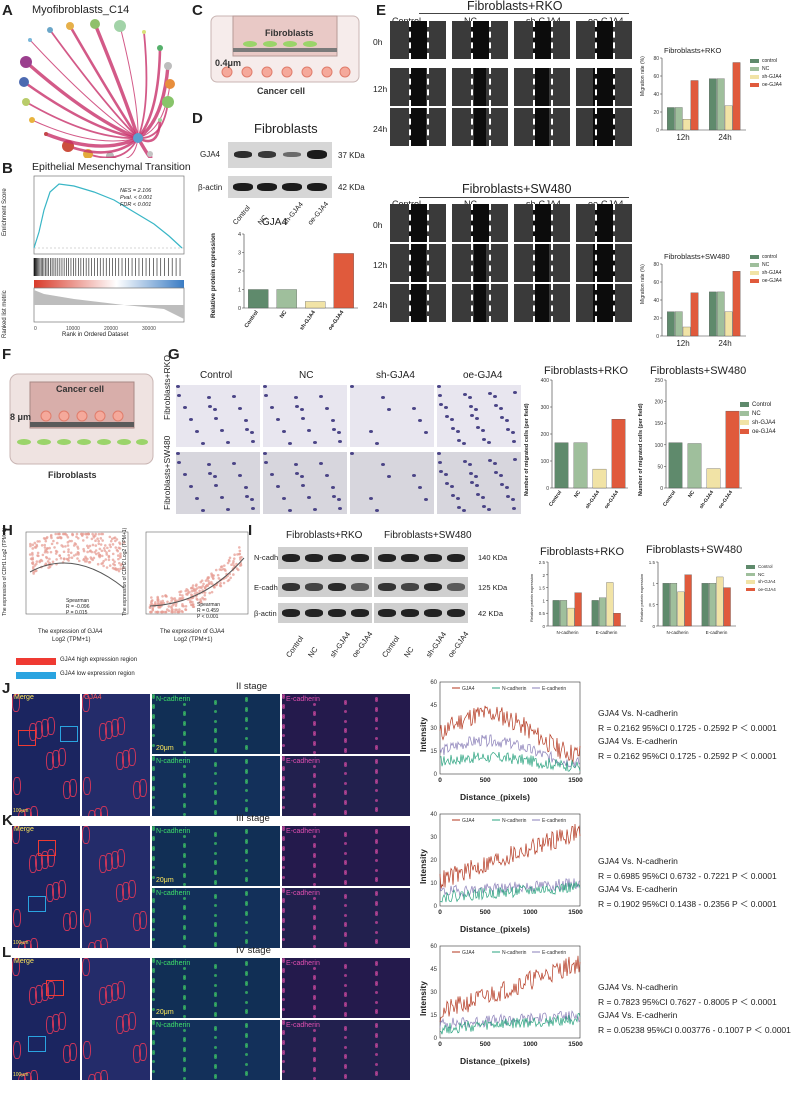 The height and width of the screenshot is (1116, 791). I want to click on coculture-illustration, so click(285, 49).